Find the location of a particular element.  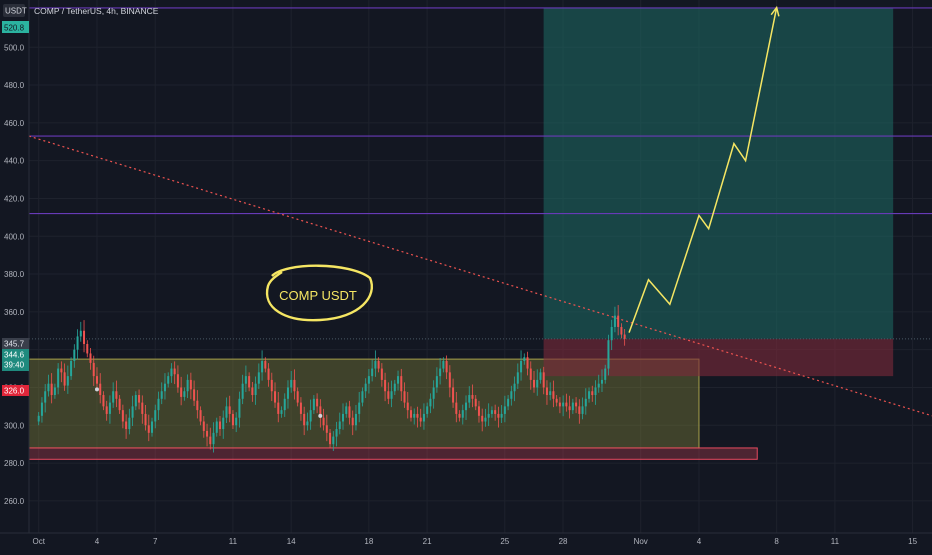

time-tick-label: 14 is located at coordinates (291, 541).